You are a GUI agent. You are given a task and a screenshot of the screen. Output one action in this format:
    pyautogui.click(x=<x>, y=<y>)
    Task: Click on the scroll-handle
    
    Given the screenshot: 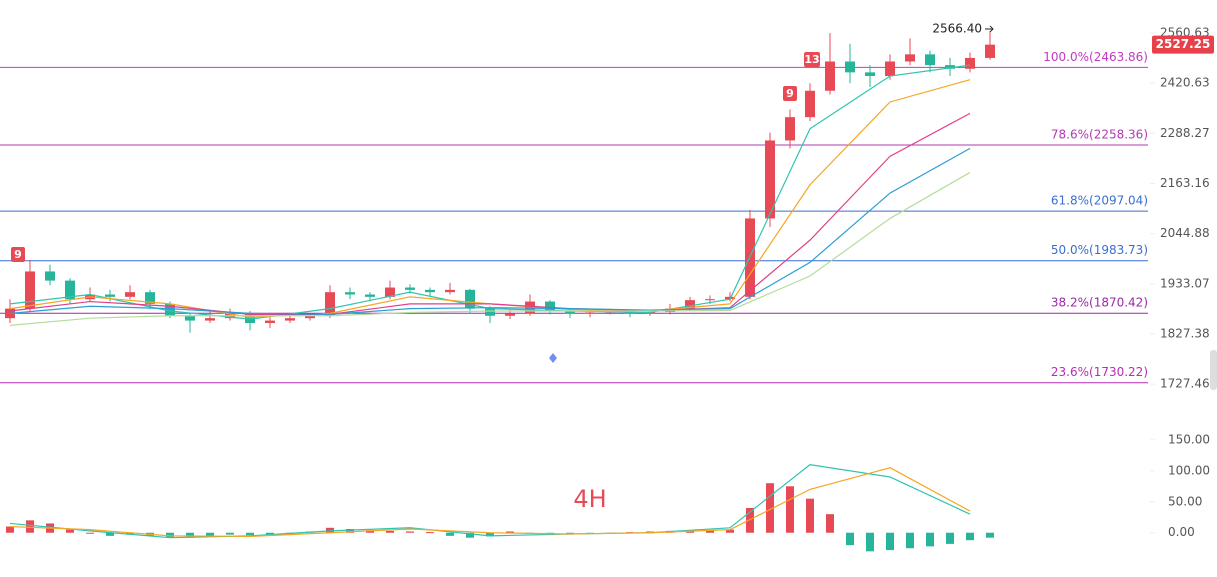 What is the action you would take?
    pyautogui.click(x=1213, y=370)
    